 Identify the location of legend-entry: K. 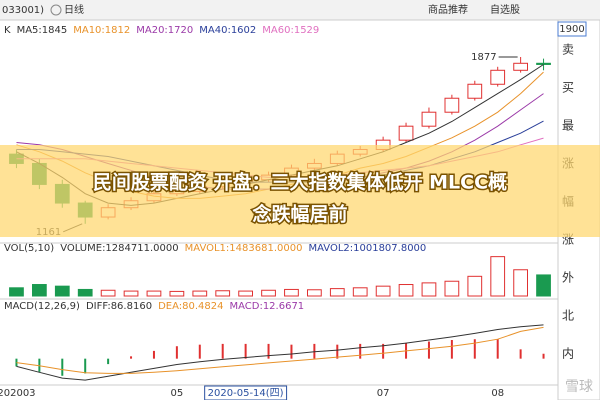
(7, 30).